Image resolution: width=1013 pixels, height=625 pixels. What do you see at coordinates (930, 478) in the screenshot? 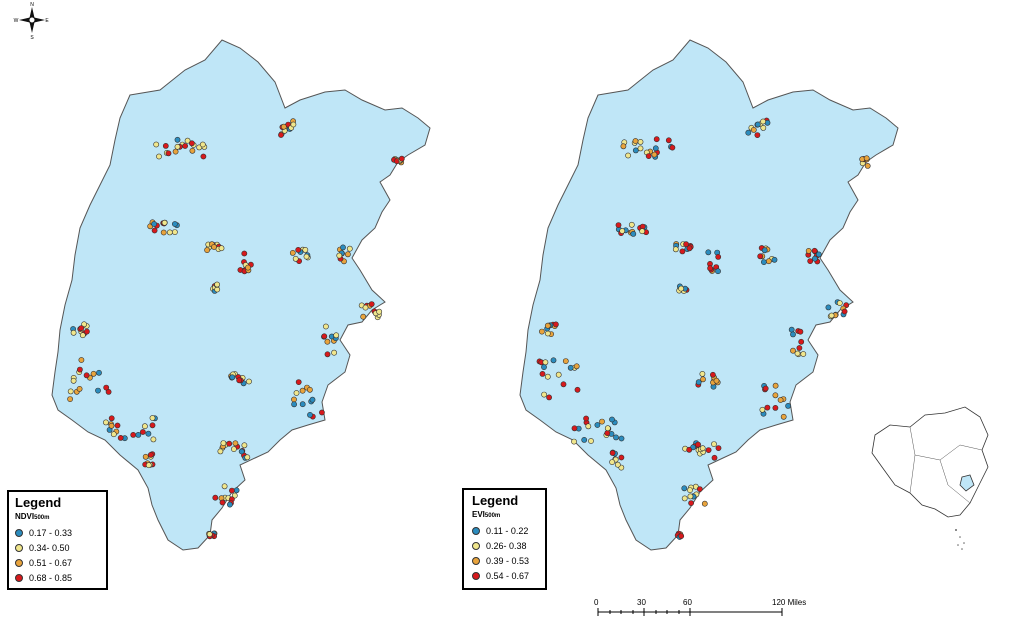
I see `china-inset-map` at bounding box center [930, 478].